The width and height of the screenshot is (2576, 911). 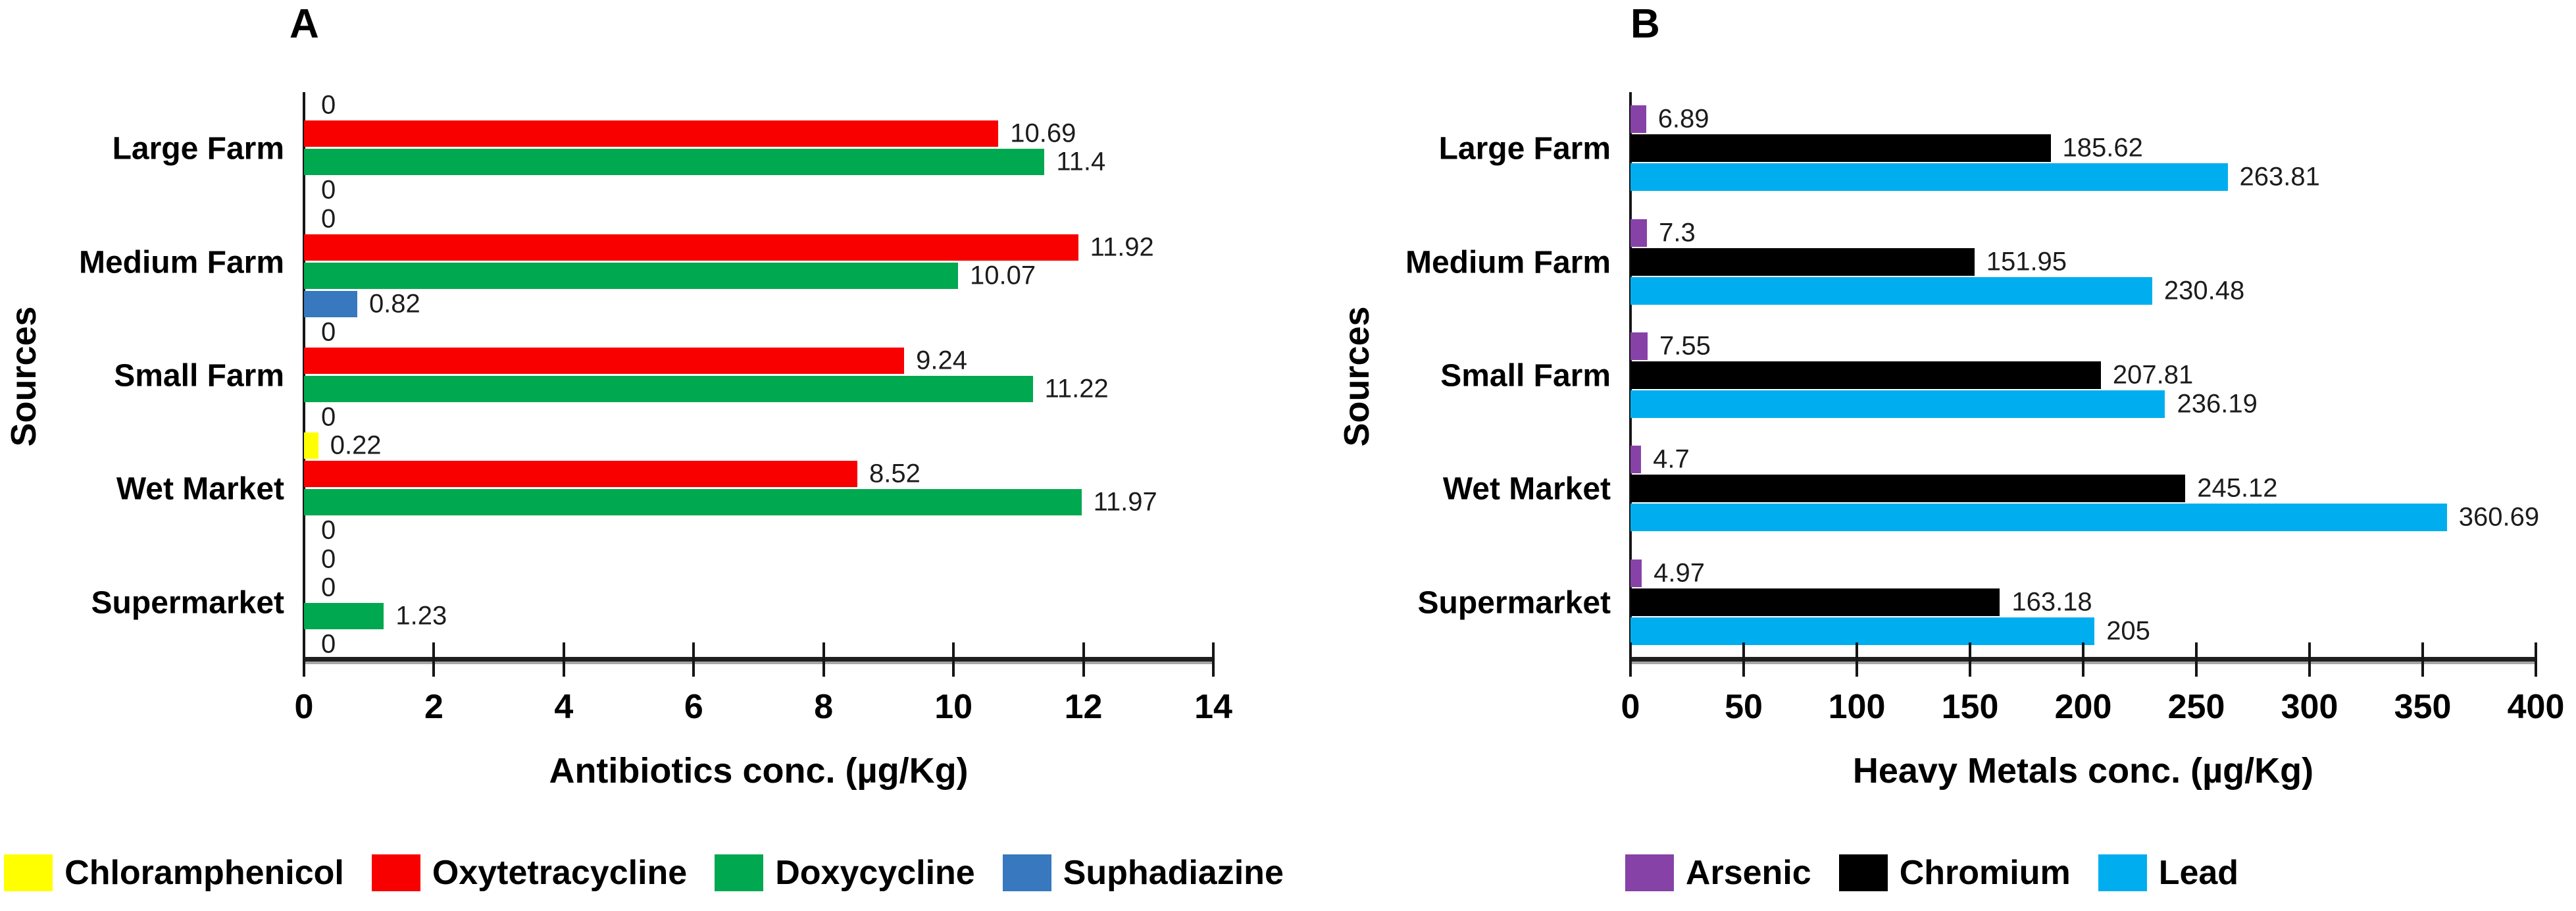 I want to click on bar-value-label: 1.23, so click(x=421, y=616).